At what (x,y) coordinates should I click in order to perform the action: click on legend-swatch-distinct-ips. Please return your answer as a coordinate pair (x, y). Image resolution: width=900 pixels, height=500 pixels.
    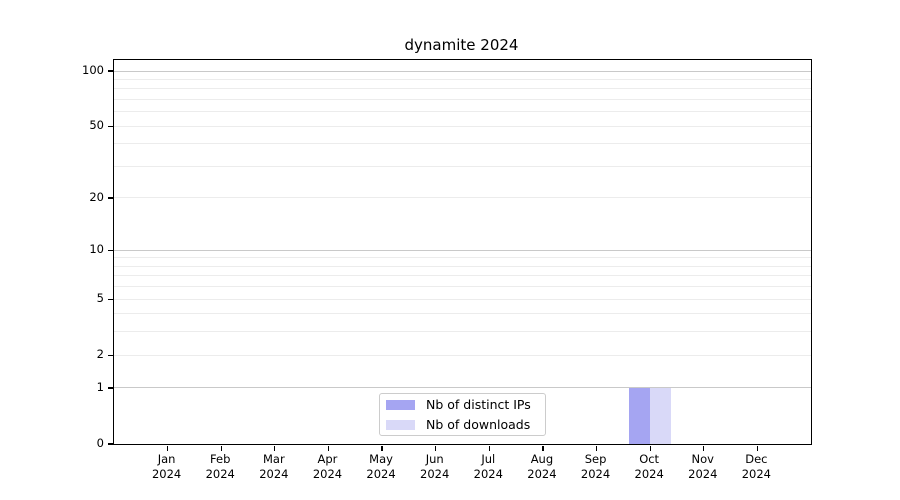
    Looking at the image, I should click on (400, 404).